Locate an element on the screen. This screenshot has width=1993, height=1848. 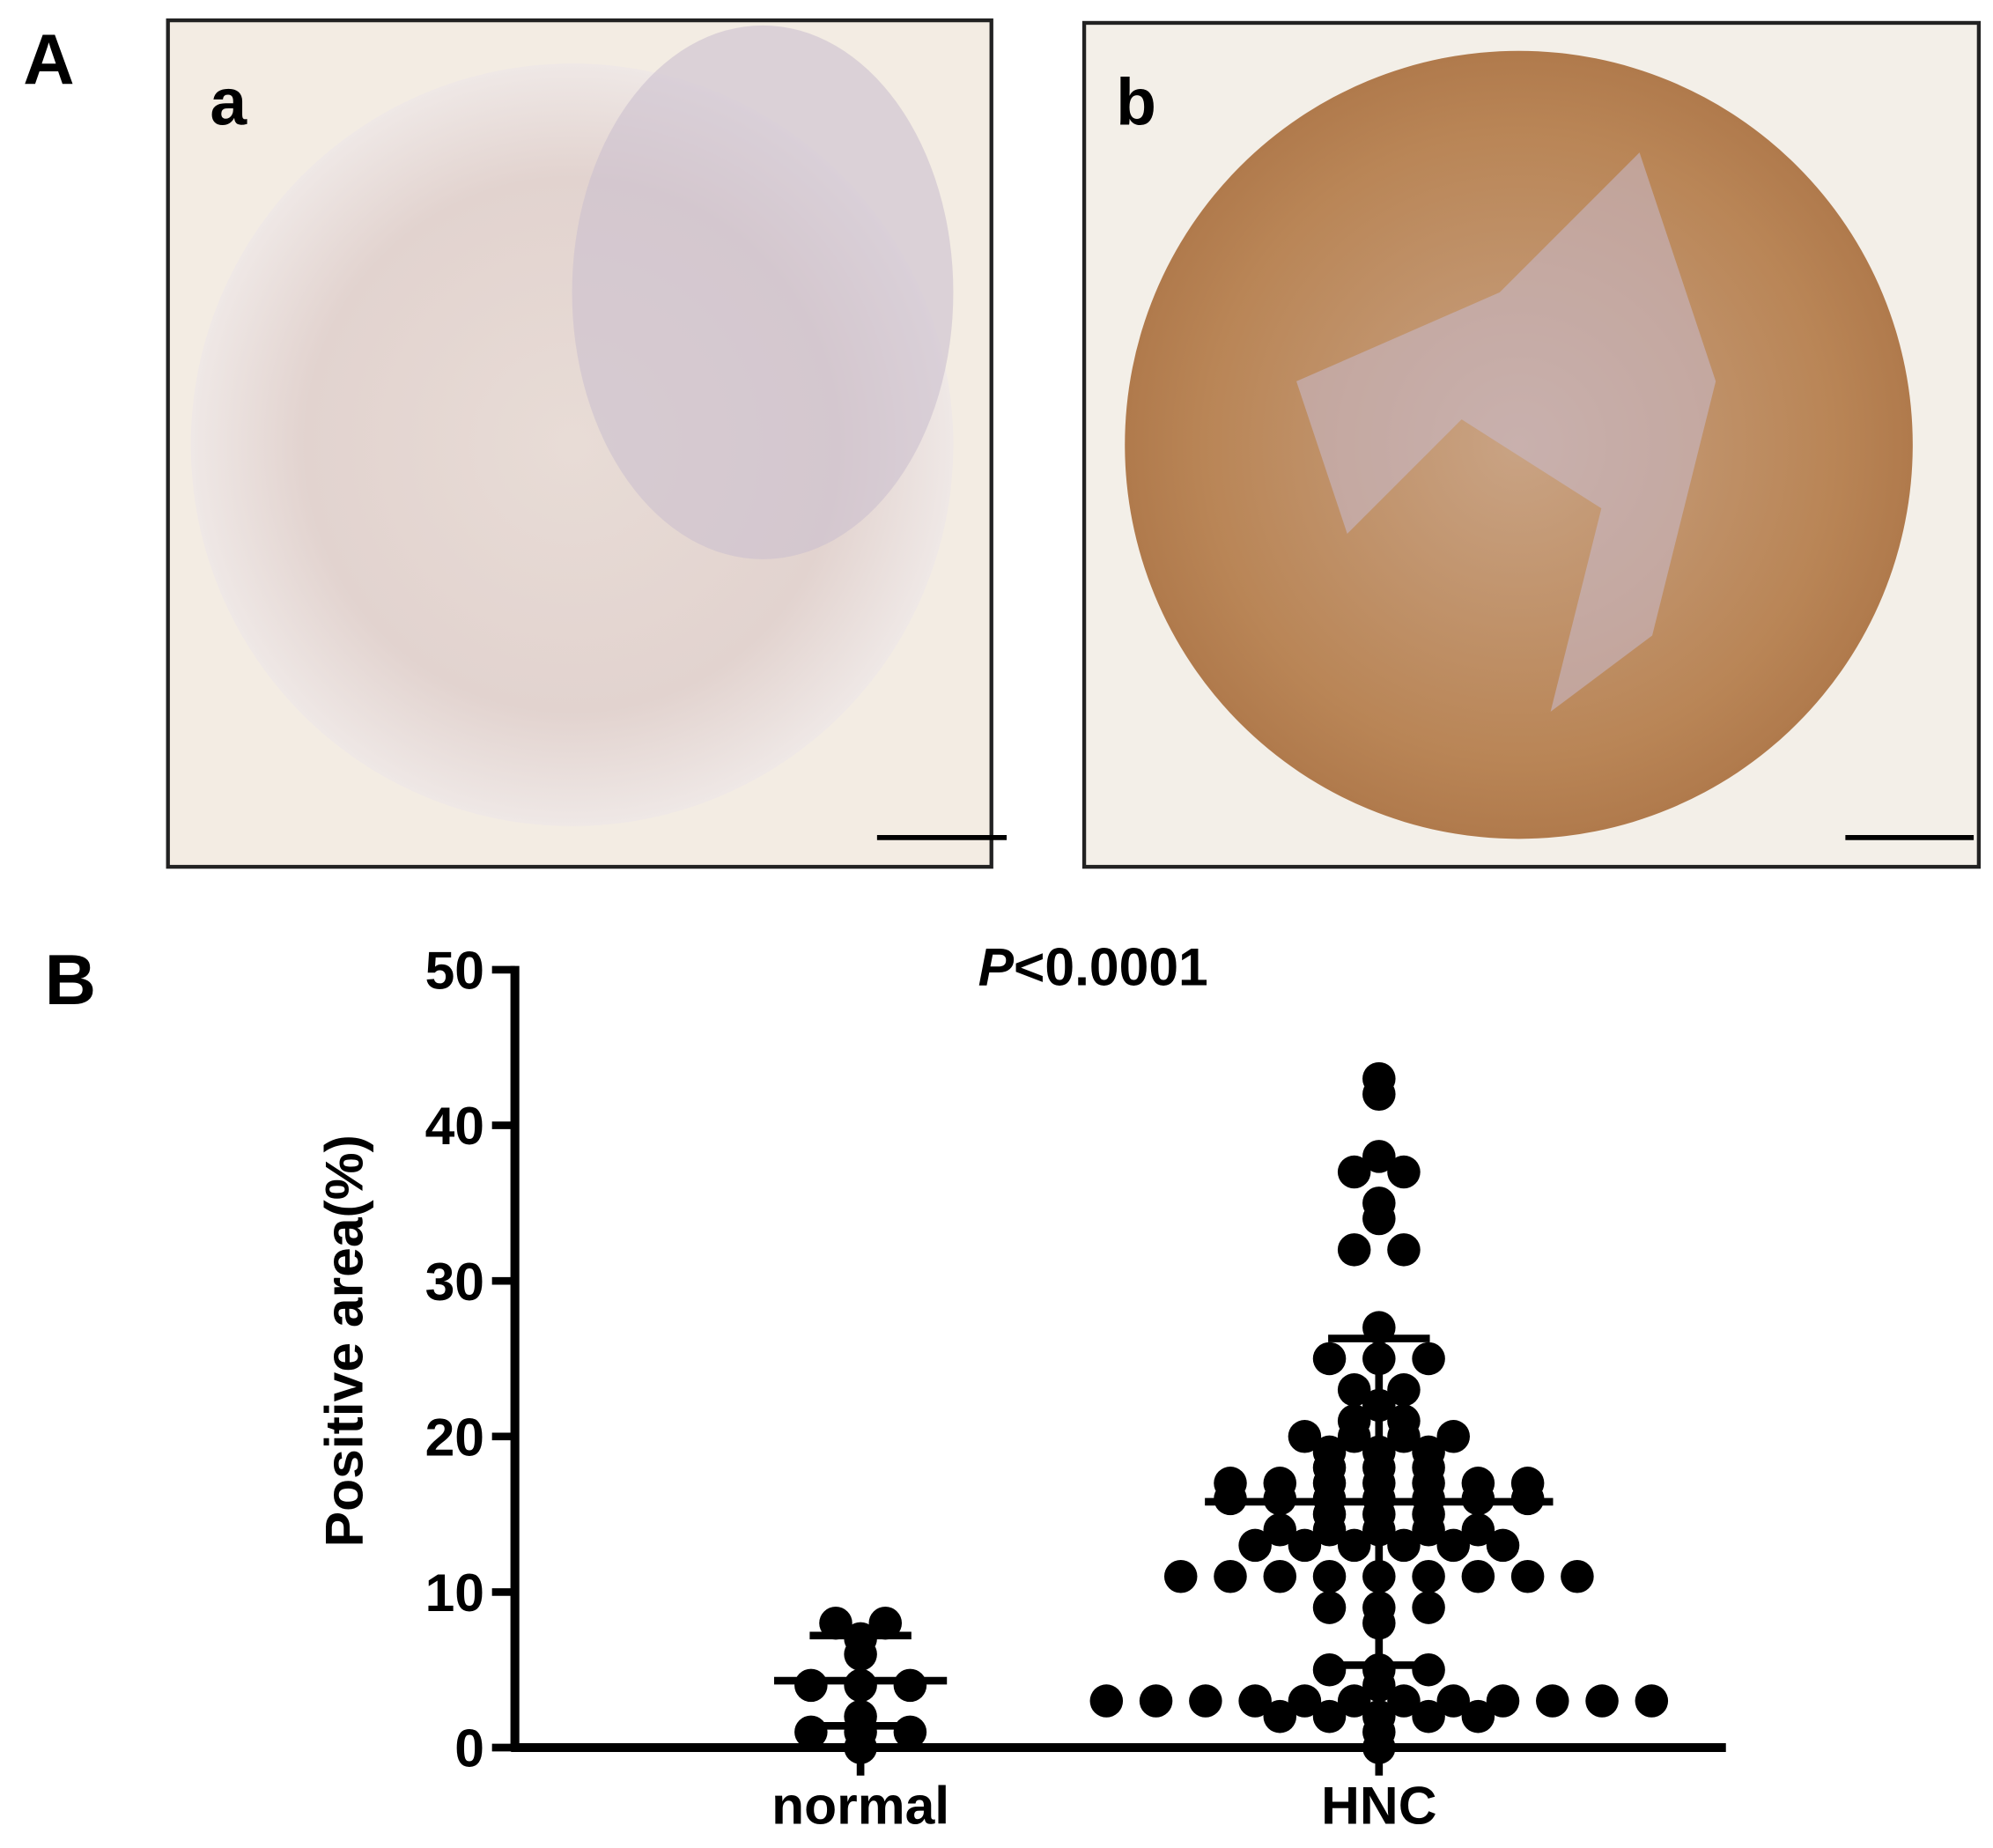
y-tick-label: 20 is located at coordinates (454, 1437).